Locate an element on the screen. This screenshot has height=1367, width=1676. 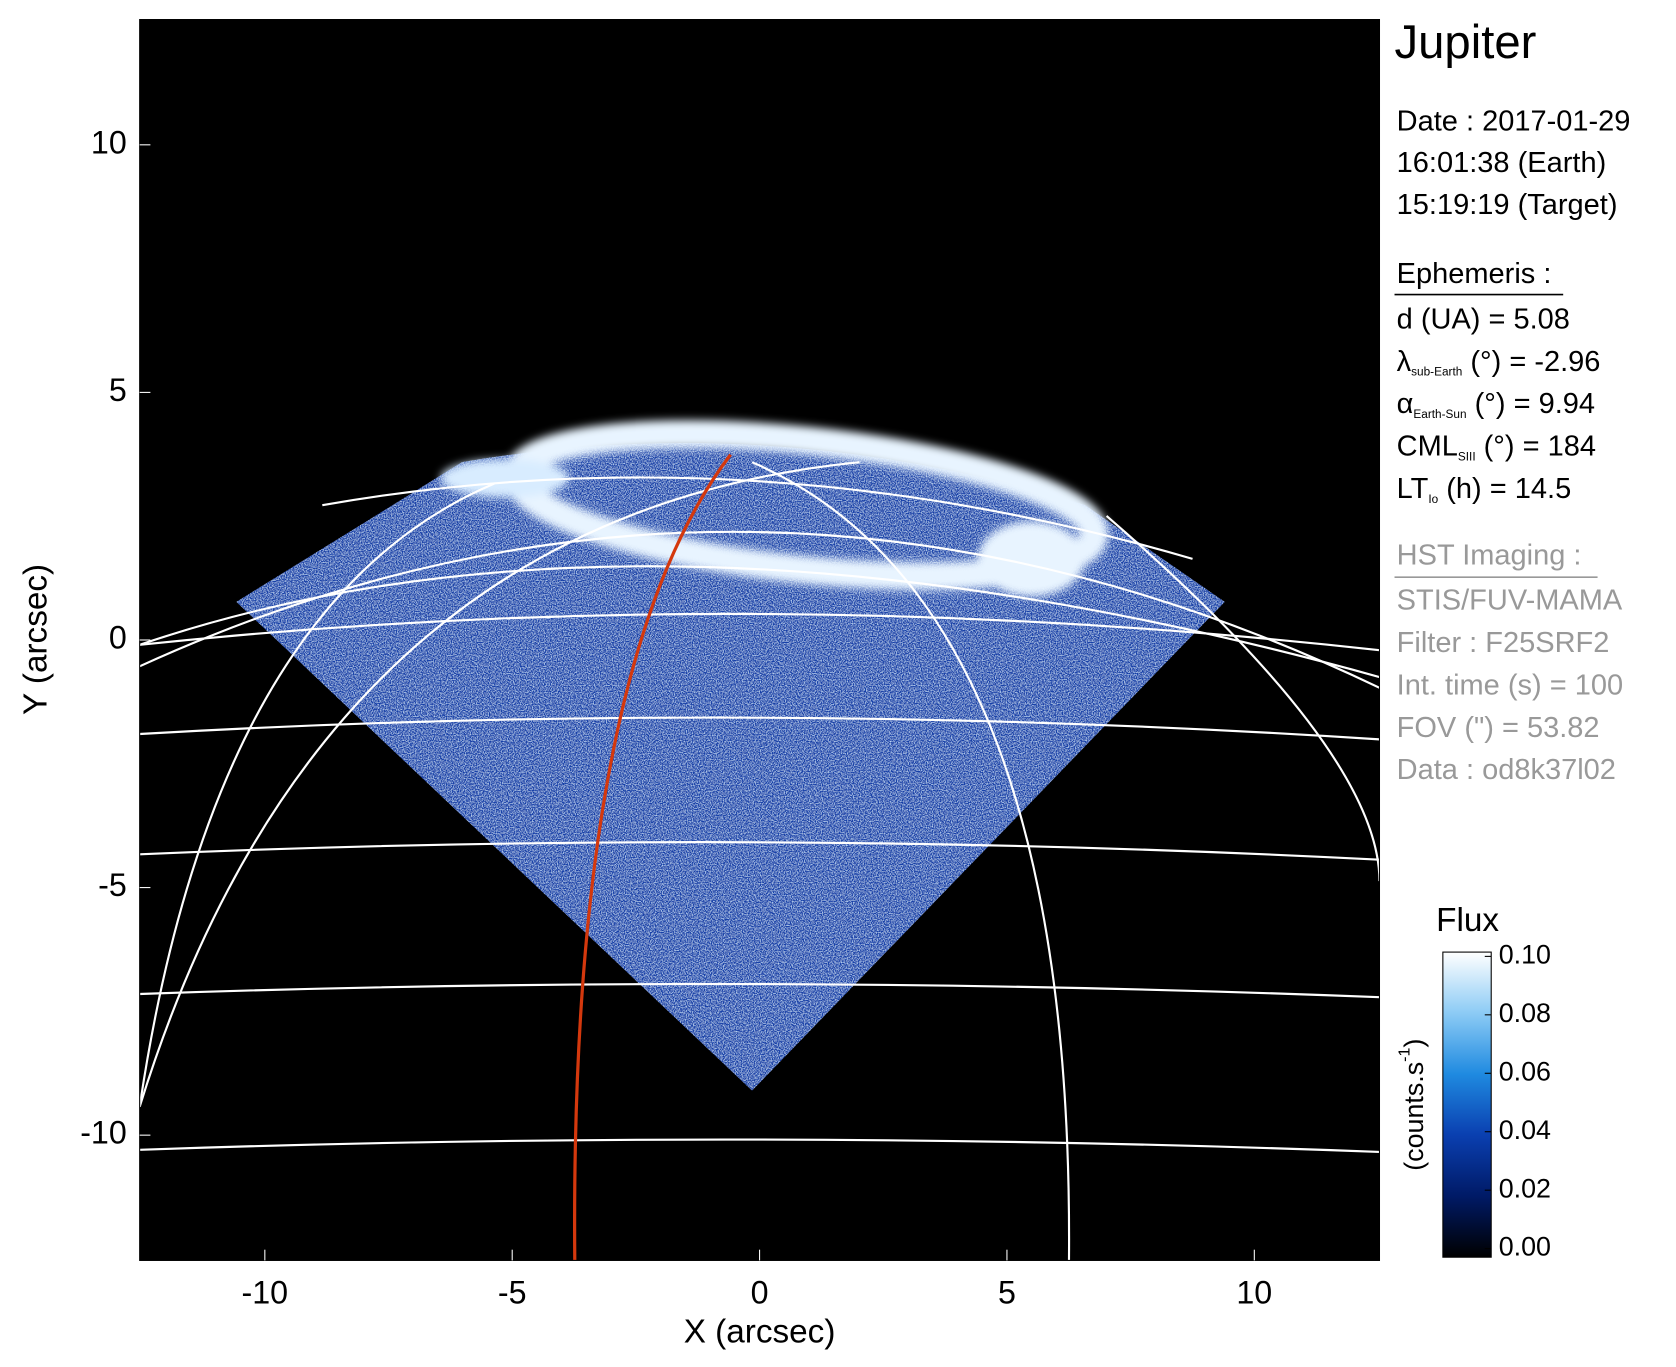
imaging-line: FOV (") = 53.82 is located at coordinates (1498, 728).